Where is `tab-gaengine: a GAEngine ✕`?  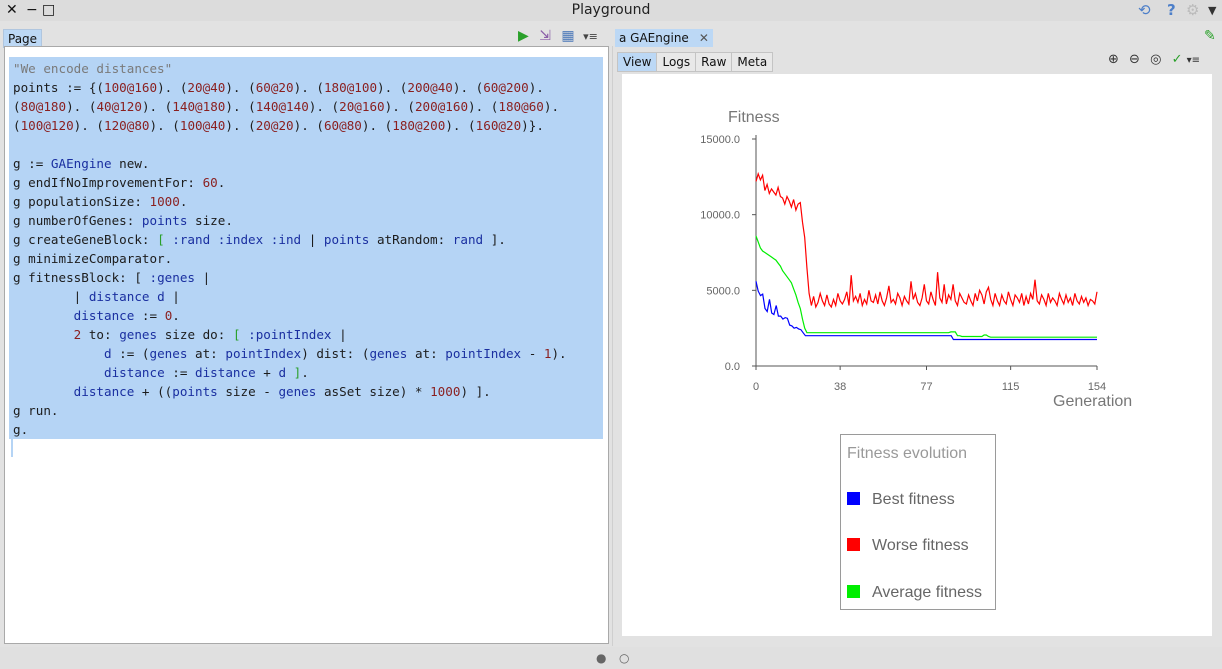 tab-gaengine: a GAEngine ✕ is located at coordinates (664, 38).